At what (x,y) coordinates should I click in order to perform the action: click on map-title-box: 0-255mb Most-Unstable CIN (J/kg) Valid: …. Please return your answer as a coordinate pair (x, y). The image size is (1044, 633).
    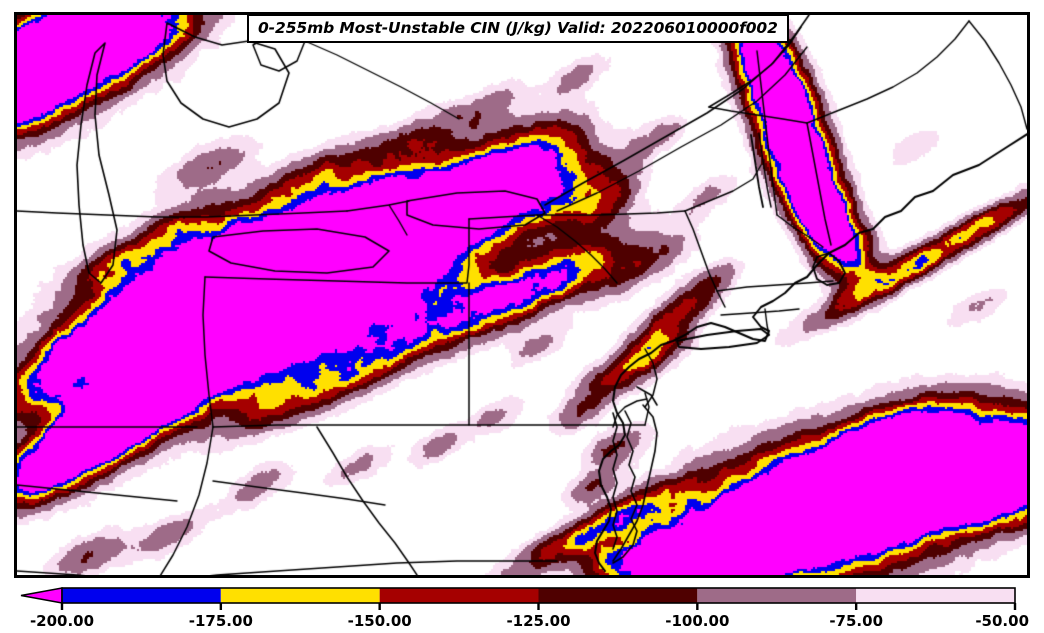
    Looking at the image, I should click on (518, 28).